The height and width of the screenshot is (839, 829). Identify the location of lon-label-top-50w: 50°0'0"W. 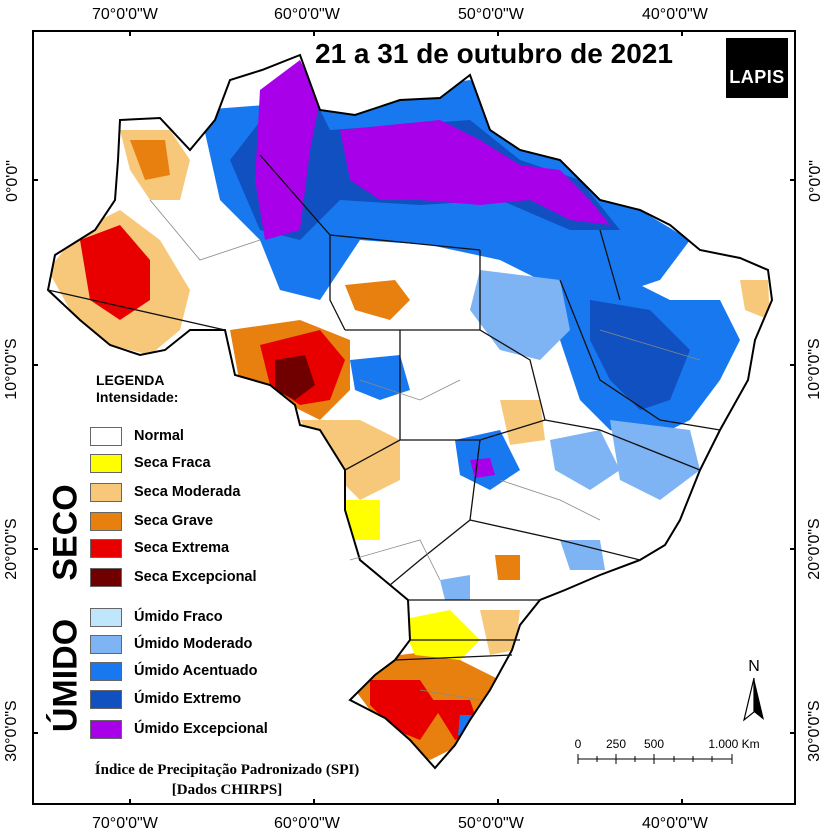
(491, 14).